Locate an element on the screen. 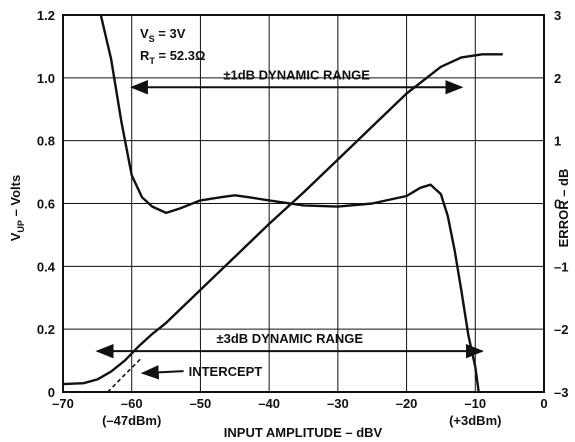  intercept-extrapolation is located at coordinates (125, 374).